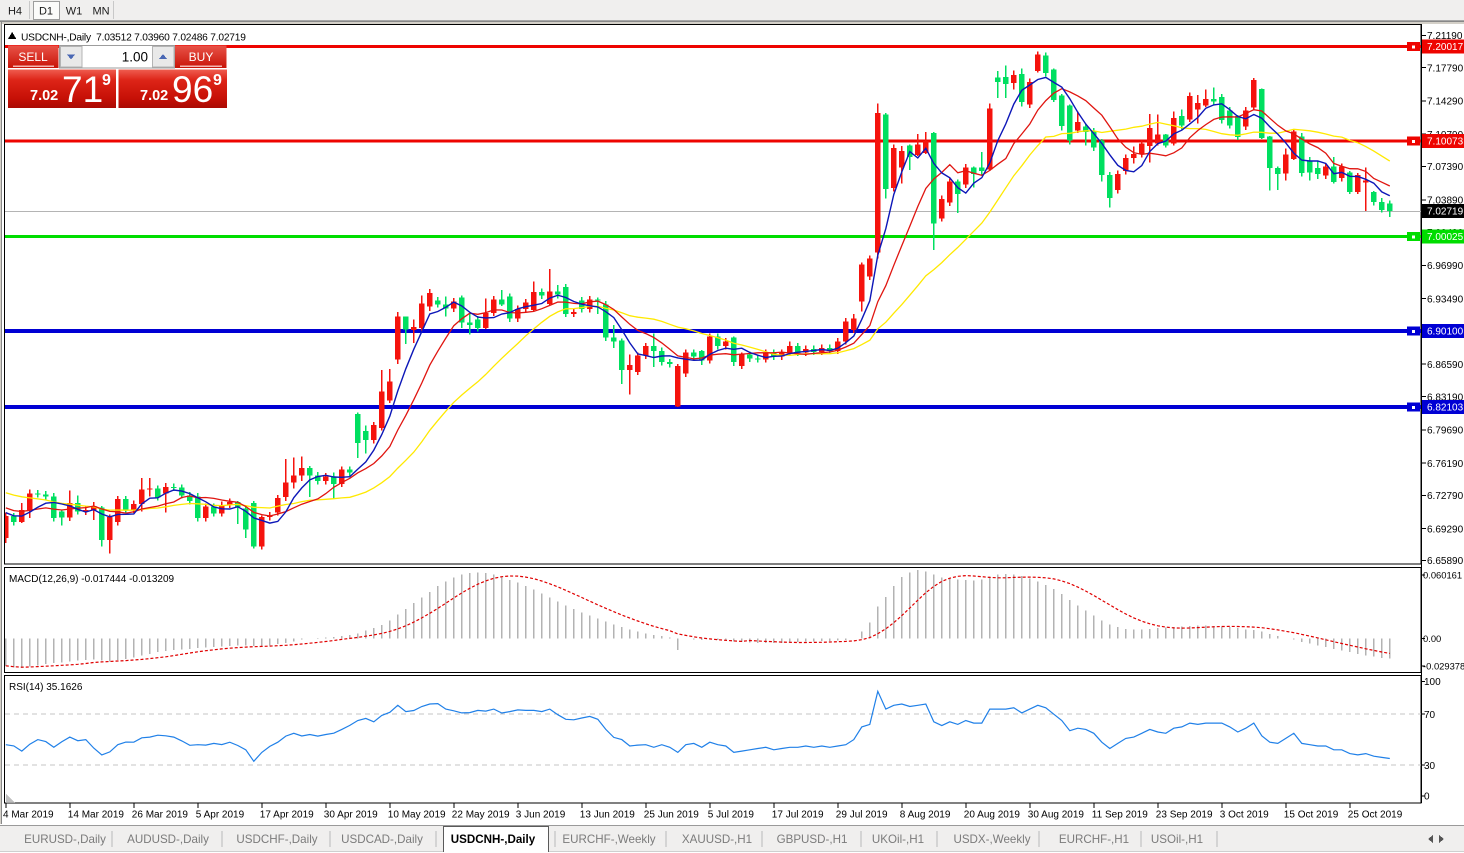  I want to click on svg-text: 6.82103, so click(1445, 408).